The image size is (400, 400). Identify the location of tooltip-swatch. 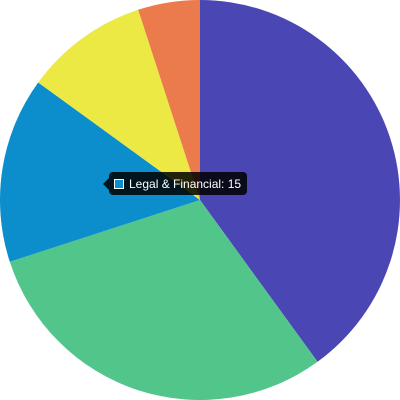
(119, 183).